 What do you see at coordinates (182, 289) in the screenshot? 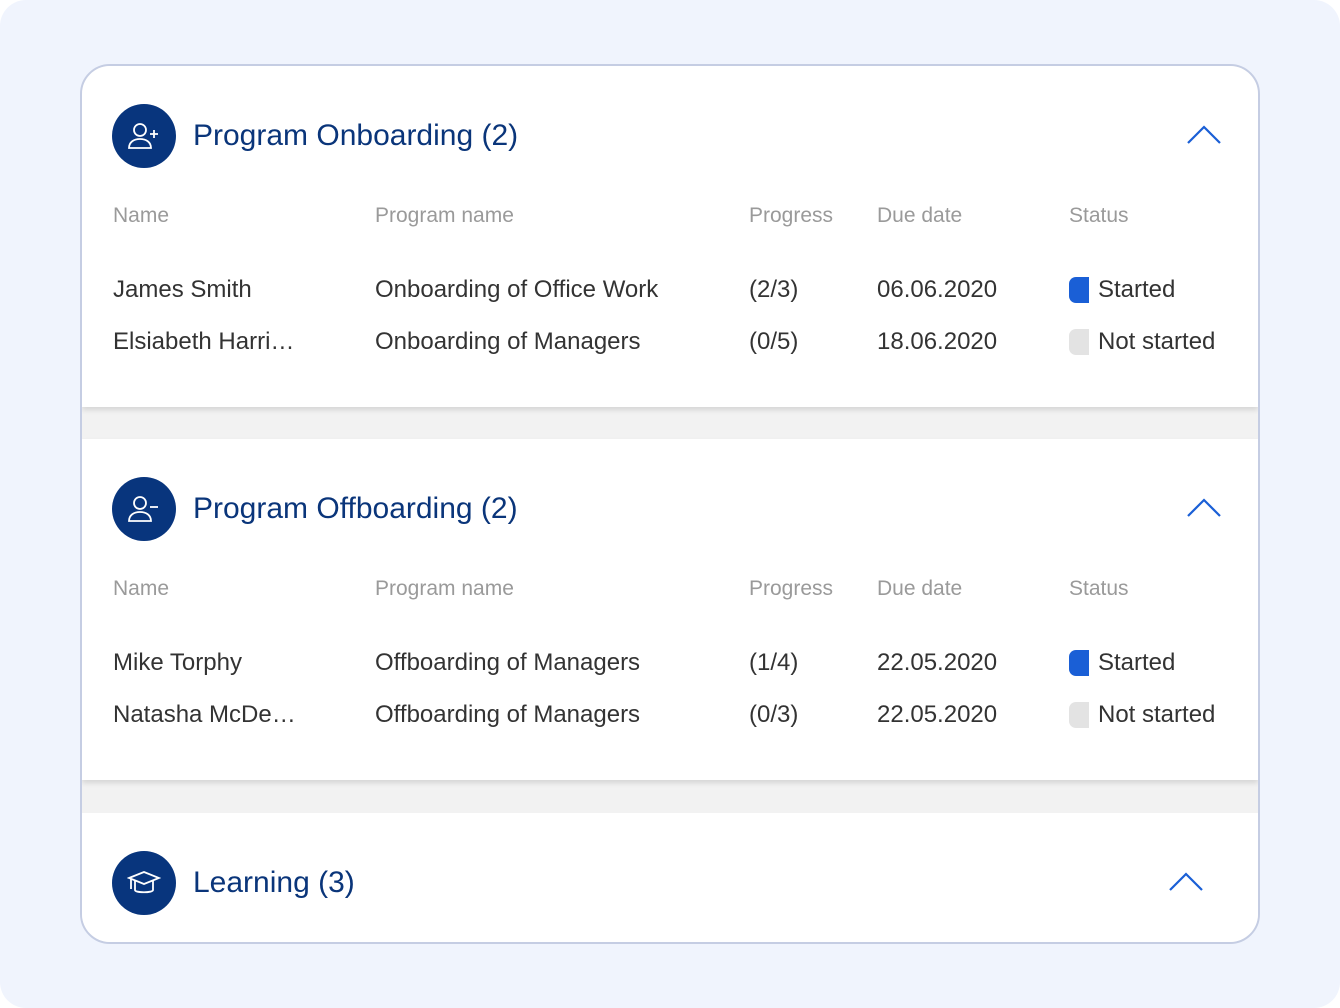
I see `name-cell: James Smith` at bounding box center [182, 289].